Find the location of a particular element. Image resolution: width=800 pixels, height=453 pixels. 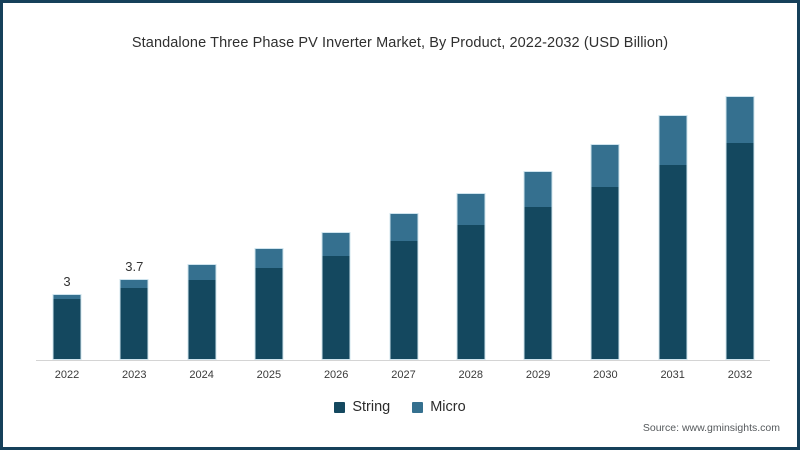

x-axis-tick-label: 2025 is located at coordinates (269, 375).